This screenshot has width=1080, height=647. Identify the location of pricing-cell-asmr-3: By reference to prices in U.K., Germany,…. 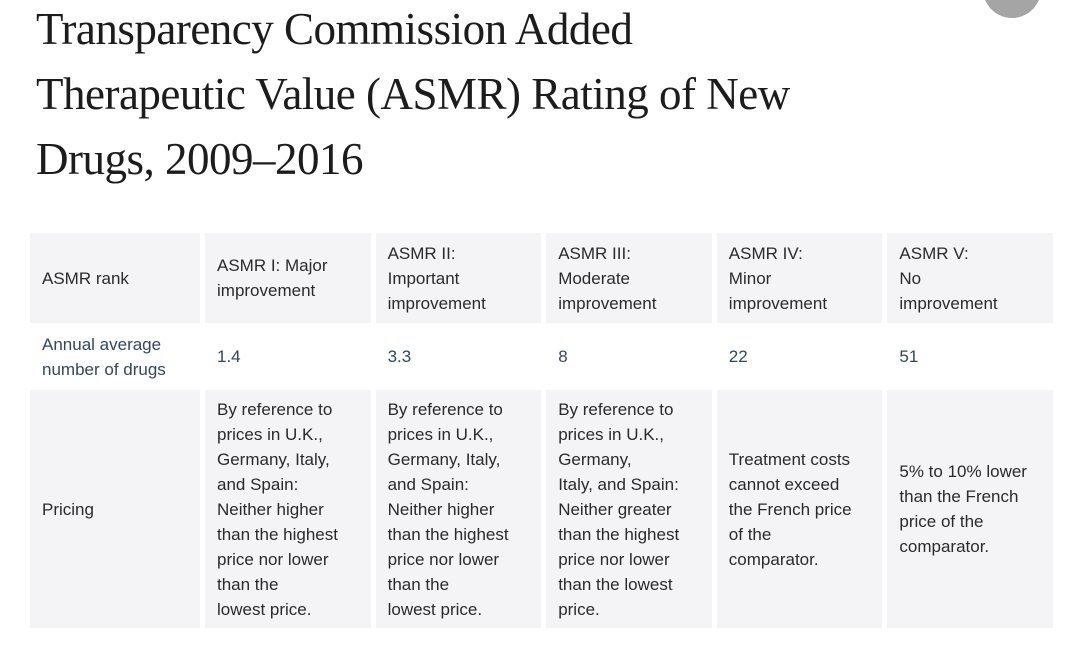
(629, 509).